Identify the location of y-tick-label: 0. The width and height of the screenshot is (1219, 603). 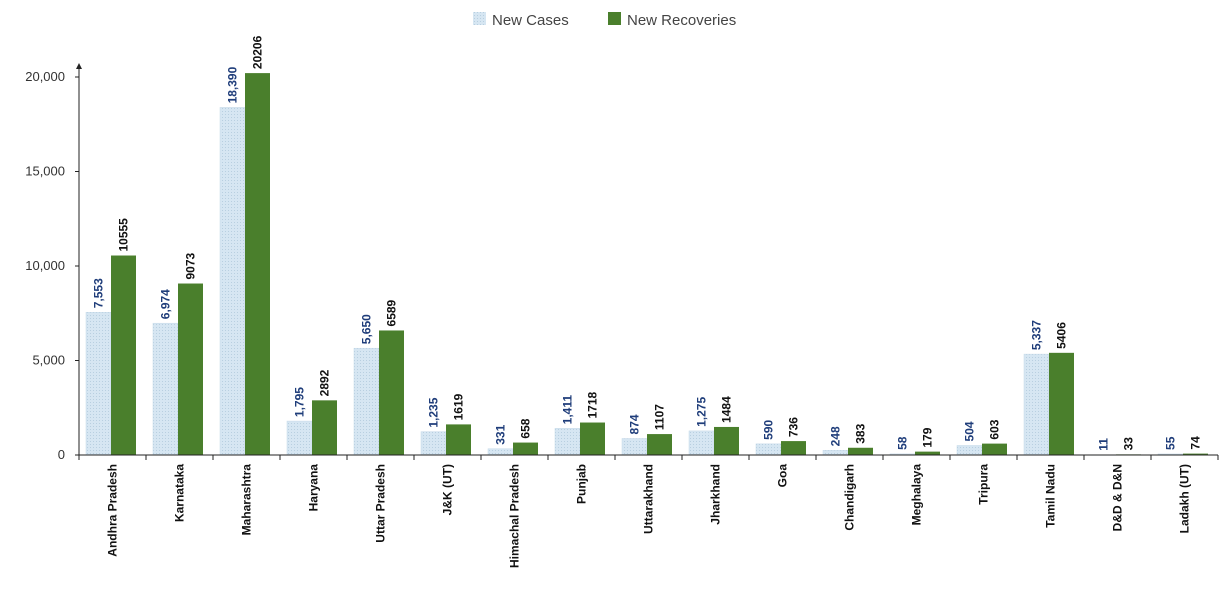
(61, 454).